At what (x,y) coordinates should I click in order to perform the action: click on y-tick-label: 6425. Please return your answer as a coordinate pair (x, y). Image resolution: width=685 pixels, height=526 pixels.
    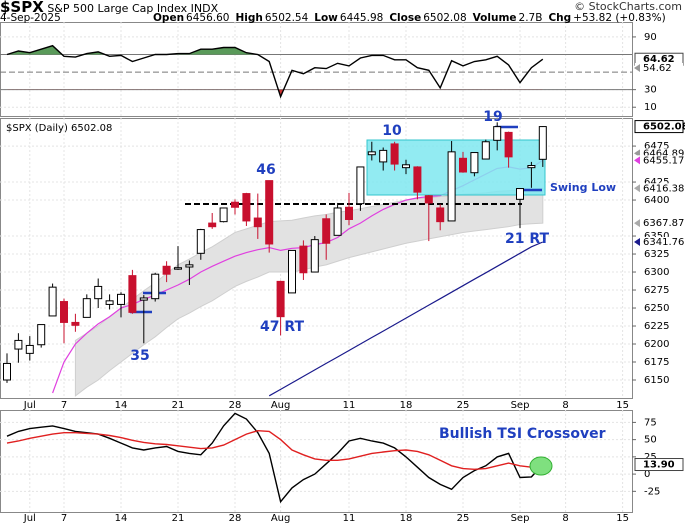
    Looking at the image, I should click on (656, 182).